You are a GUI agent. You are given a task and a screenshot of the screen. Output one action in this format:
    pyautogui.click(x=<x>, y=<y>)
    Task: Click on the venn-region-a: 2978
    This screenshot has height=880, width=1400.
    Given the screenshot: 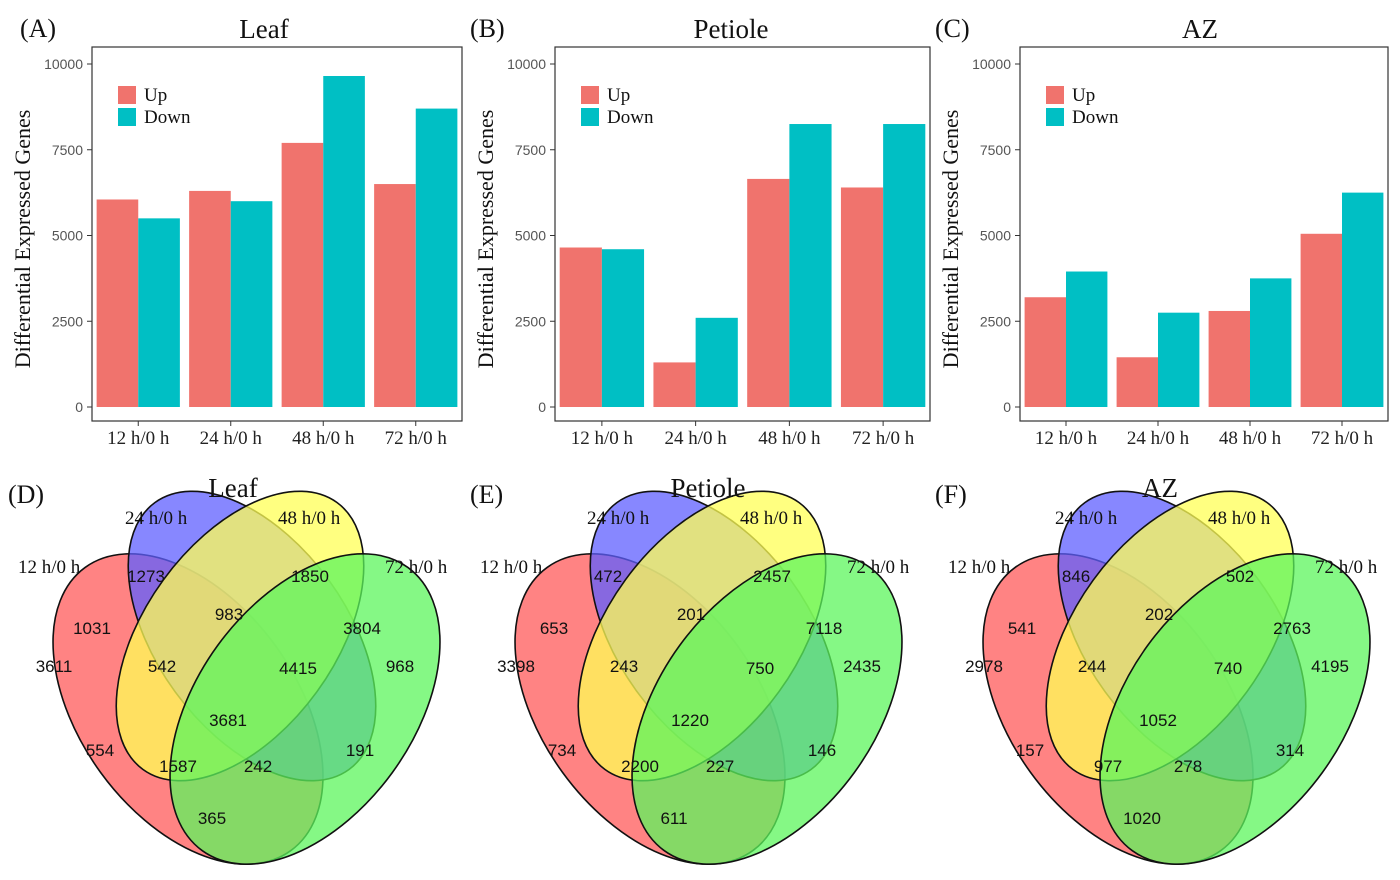 What is the action you would take?
    pyautogui.click(x=984, y=666)
    